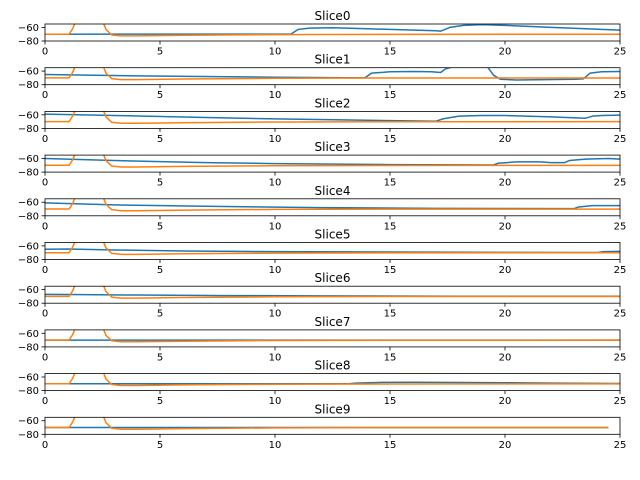 The width and height of the screenshot is (640, 480). Describe the element at coordinates (322, 390) in the screenshot. I see `panel-8: −80 −60 0 5 10 15 20 25` at that location.